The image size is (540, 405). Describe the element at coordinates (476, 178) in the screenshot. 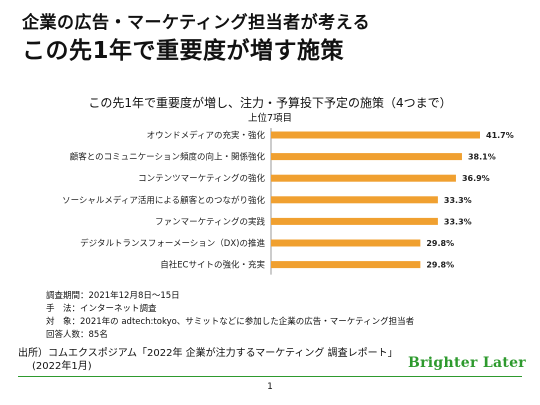

I see `data-label: 36.9%` at that location.